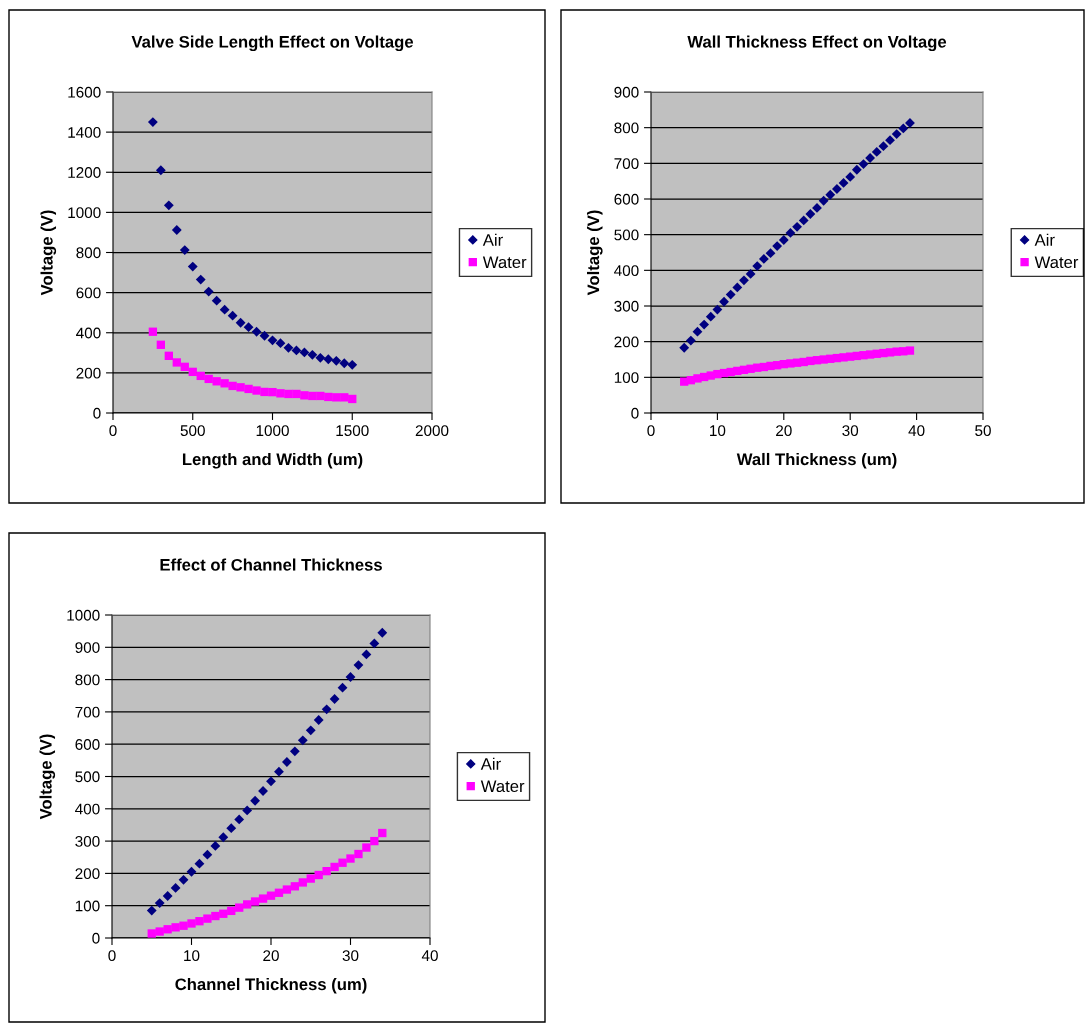 This screenshot has width=1085, height=1023. What do you see at coordinates (983, 431) in the screenshot?
I see `x-tick-label: 50` at bounding box center [983, 431].